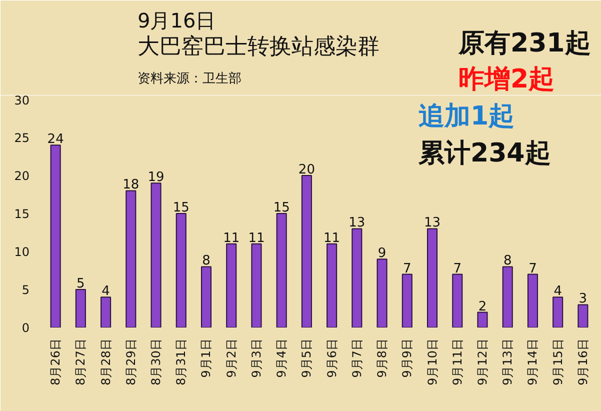 Image resolution: width=601 pixels, height=411 pixels. I want to click on x-tick-label: 9月7日, so click(357, 358).